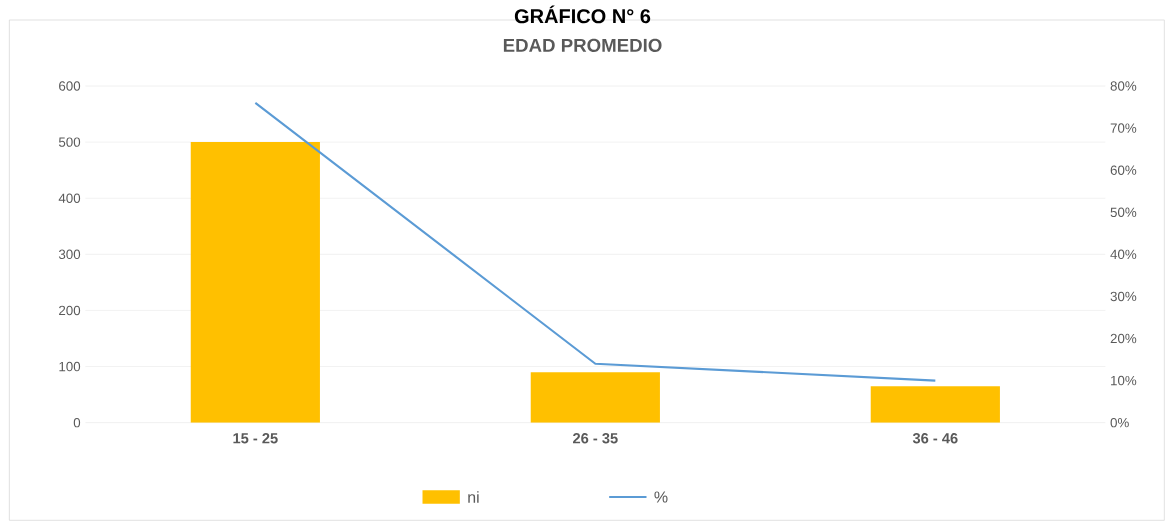 This screenshot has height=521, width=1165. What do you see at coordinates (661, 497) in the screenshot?
I see `legend-label: %` at bounding box center [661, 497].